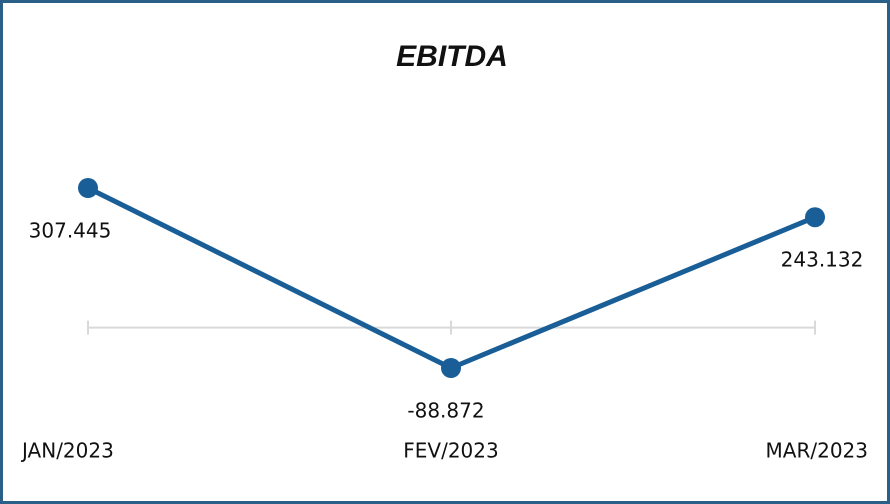 The width and height of the screenshot is (890, 504). Describe the element at coordinates (450, 451) in the screenshot. I see `x-tick-label: FEV/2023` at that location.